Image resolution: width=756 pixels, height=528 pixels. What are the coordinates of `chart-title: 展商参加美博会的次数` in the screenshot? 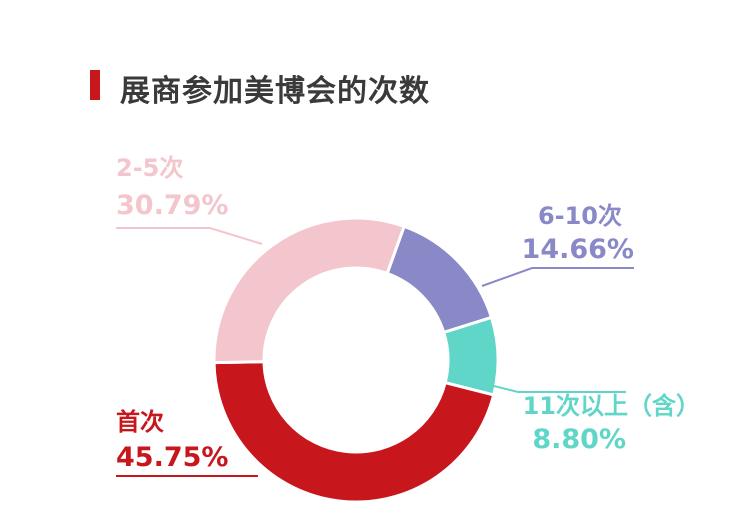 It's located at (275, 91).